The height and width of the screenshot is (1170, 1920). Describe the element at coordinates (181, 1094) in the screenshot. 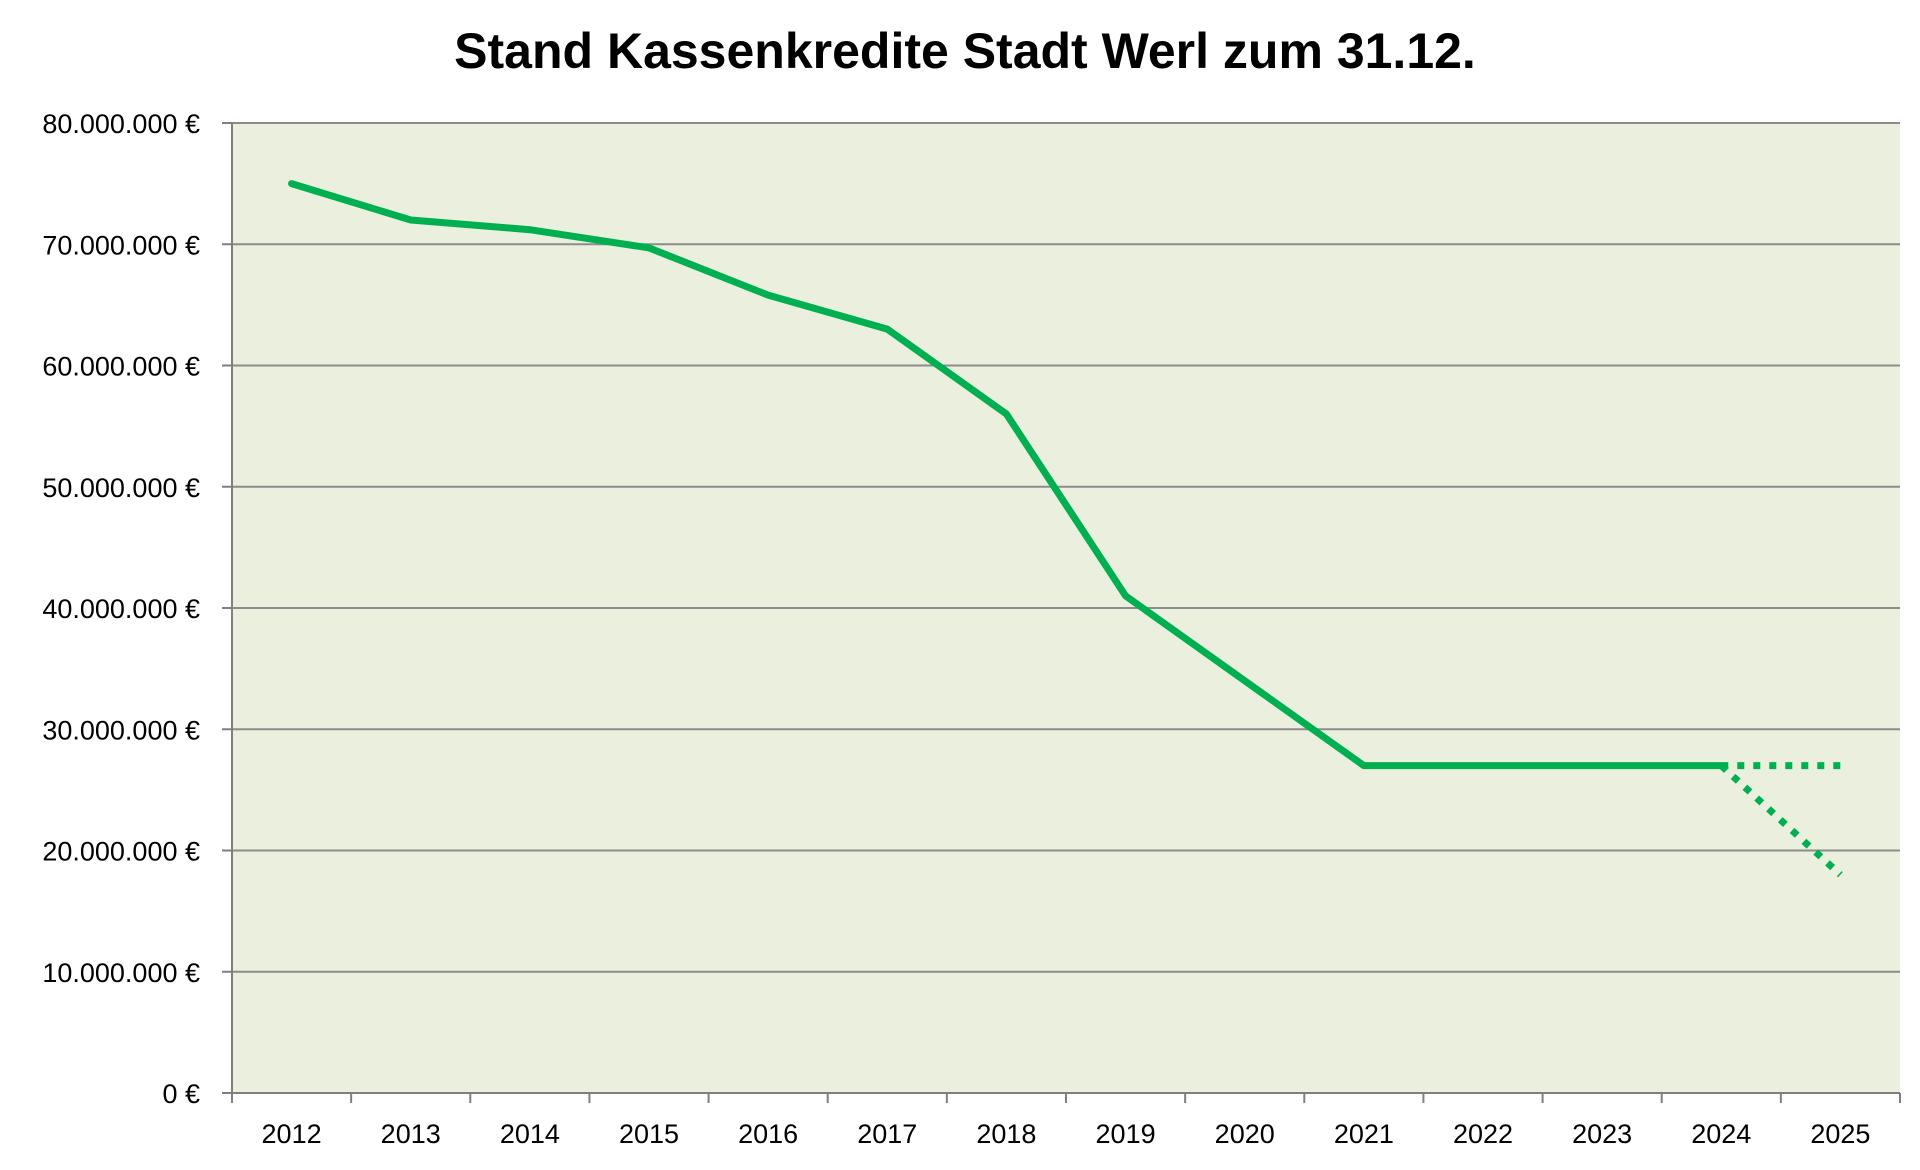

I see `y-tick-label: 0 €` at that location.